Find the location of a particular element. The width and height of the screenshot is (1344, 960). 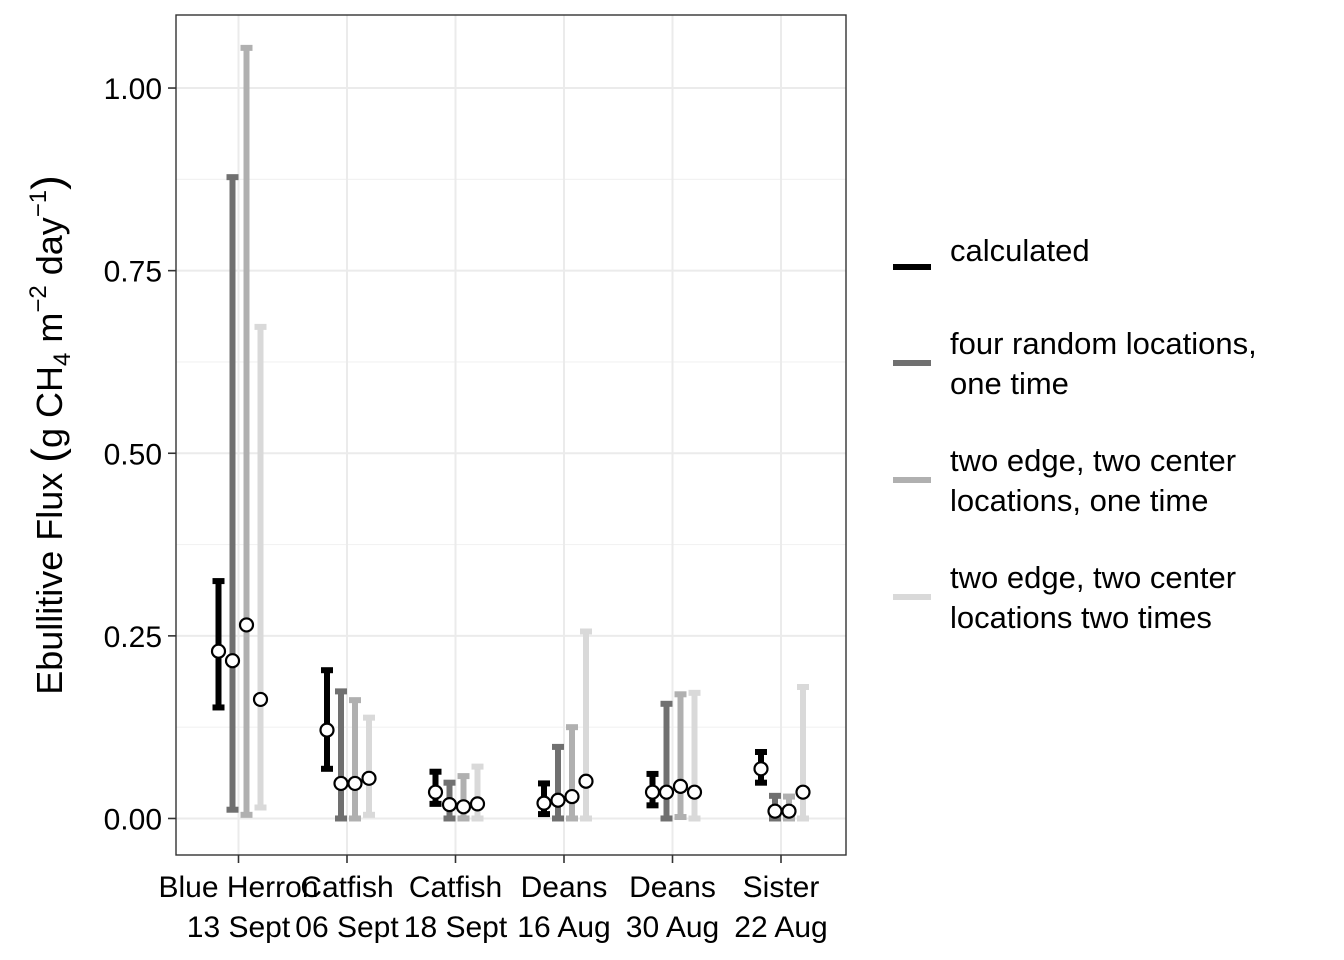

legend-label: one time is located at coordinates (1009, 383).